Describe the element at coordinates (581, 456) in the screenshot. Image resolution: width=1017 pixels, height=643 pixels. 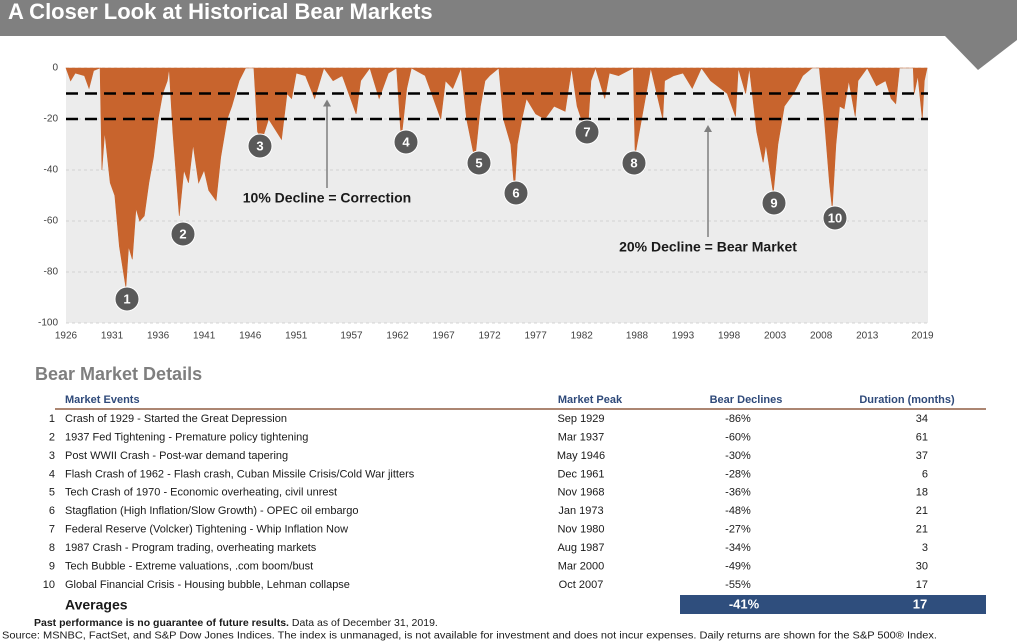
I see `table-cell: May 1946` at that location.